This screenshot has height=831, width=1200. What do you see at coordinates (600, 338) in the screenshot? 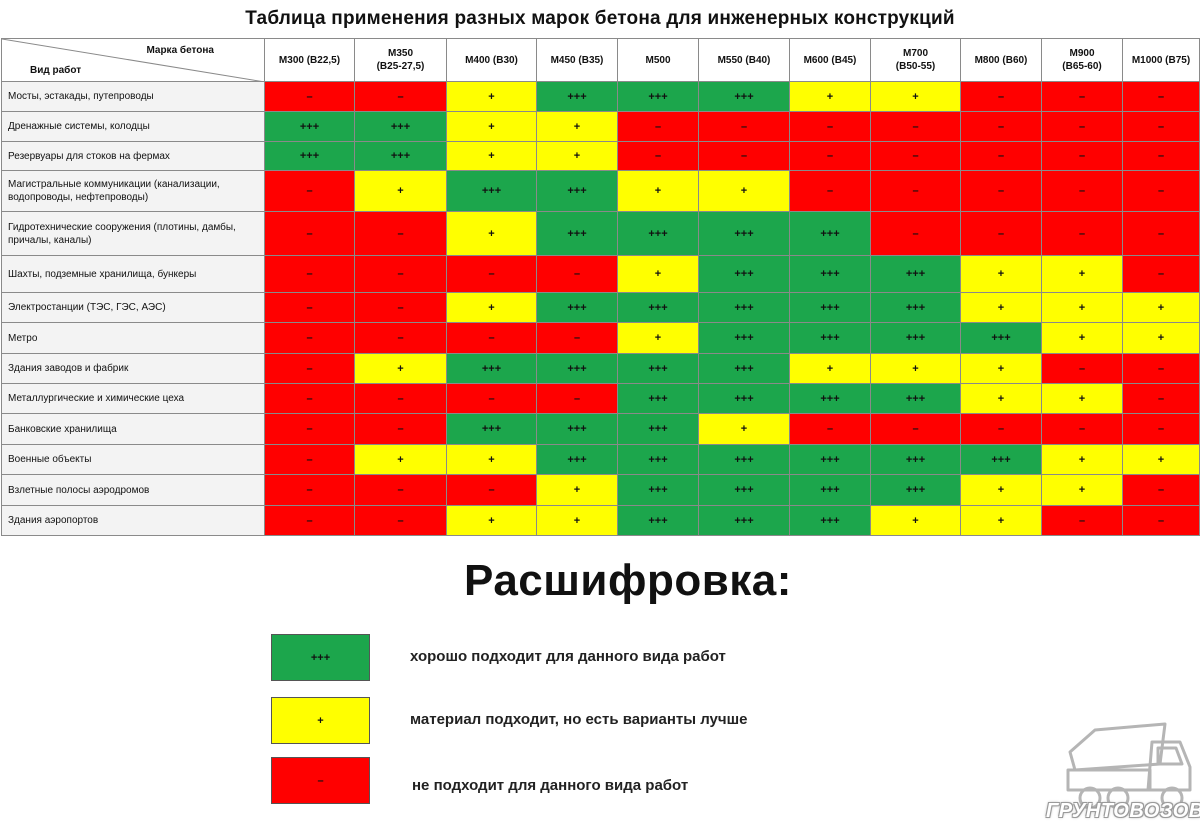
I see `table-row: Метро – – – – + +++ +++ +++ +++ + +` at bounding box center [600, 338].